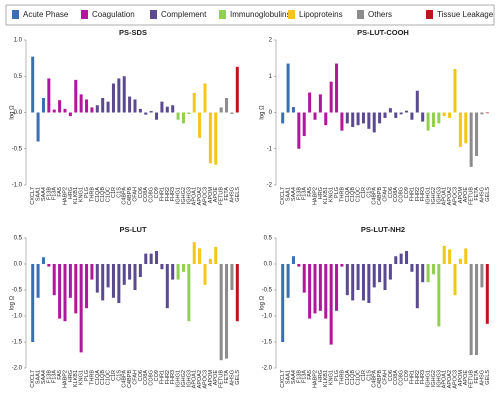 Image resolution: width=500 pixels, height=412 pixels. What do you see at coordinates (17, 149) in the screenshot?
I see `y-tick-label: -0.5` at bounding box center [17, 149].